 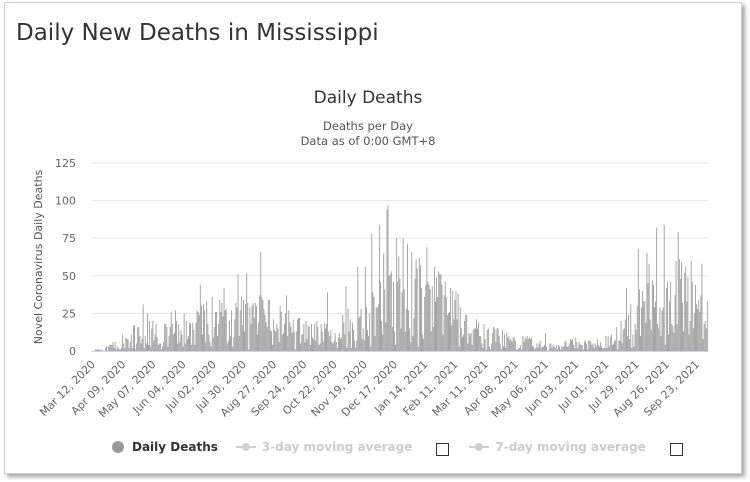 I want to click on checkbox-3-day-average, so click(x=443, y=449).